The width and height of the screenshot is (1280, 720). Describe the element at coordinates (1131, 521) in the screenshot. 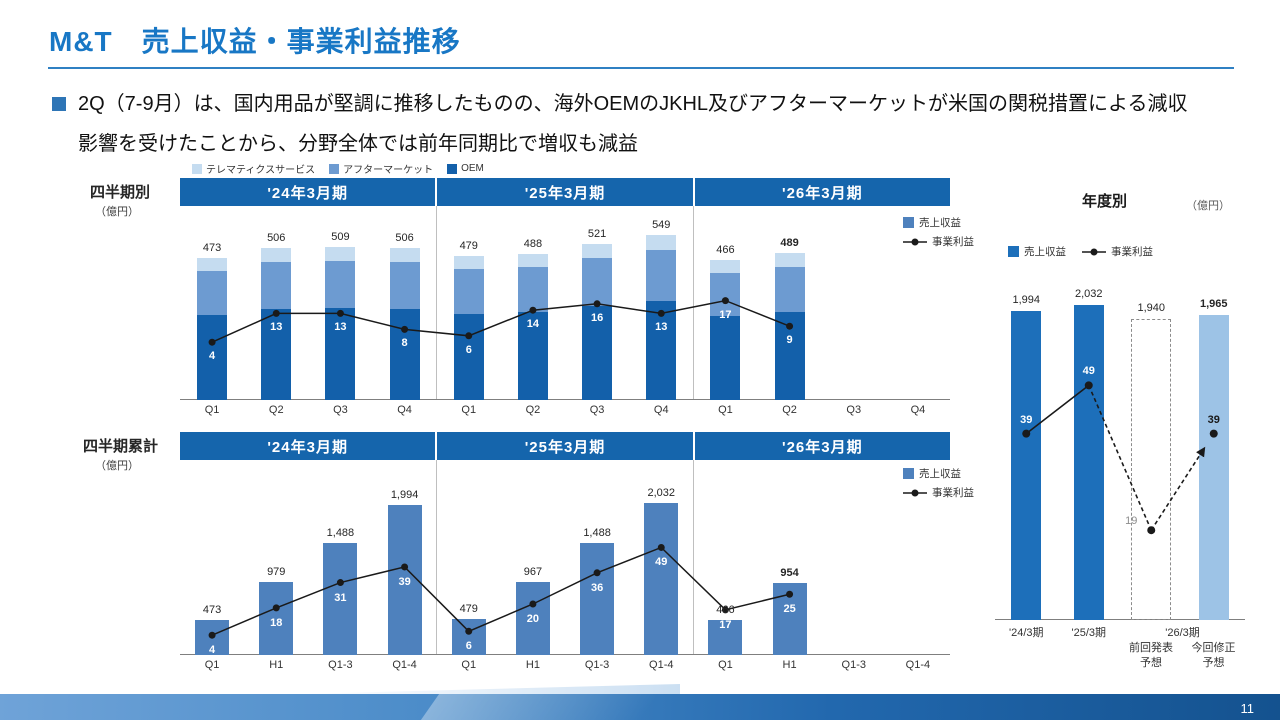

I see `profit-value: 19` at that location.